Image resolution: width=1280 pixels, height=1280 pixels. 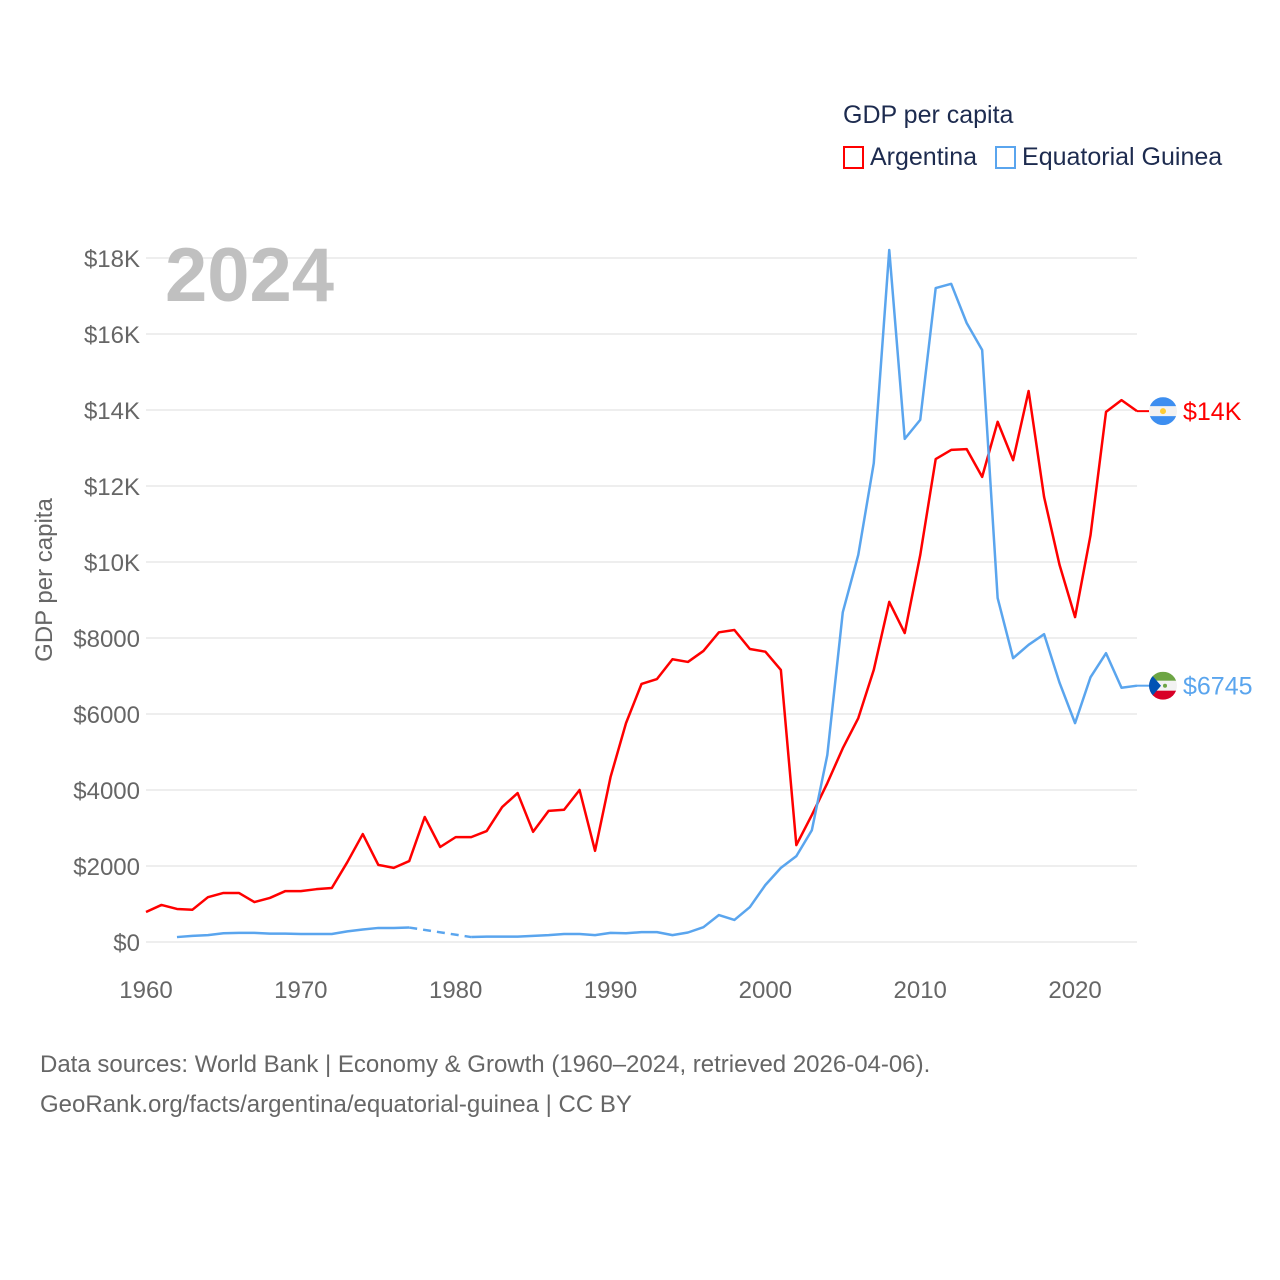 I want to click on legend-item-argentina: Argentina, so click(x=910, y=157).